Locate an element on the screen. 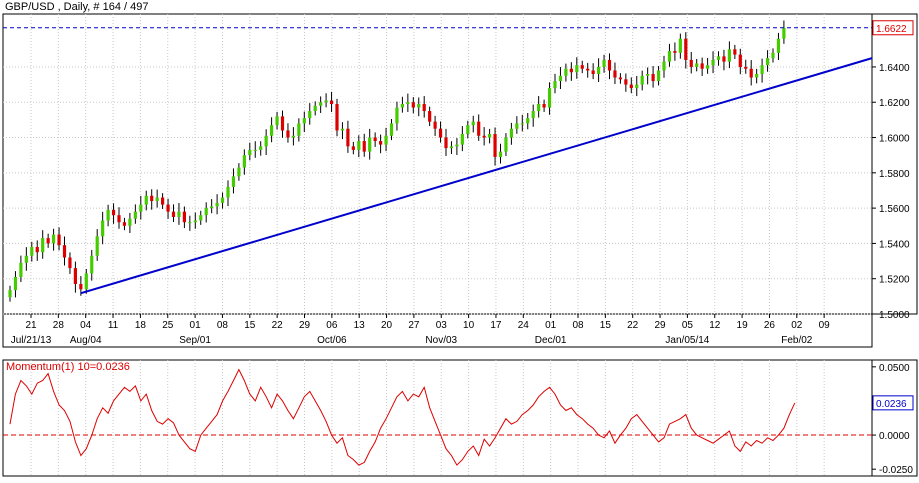 The height and width of the screenshot is (483, 919). last-price-marker is located at coordinates (893, 28).